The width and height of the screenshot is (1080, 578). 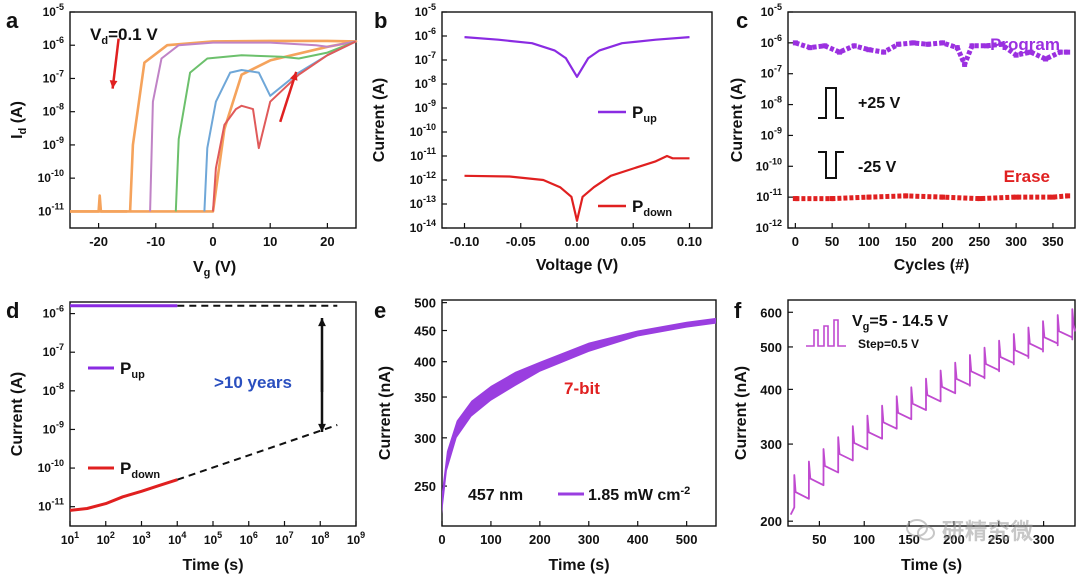 I want to click on panel-d-ytick-exp: -6, so click(x=60, y=309).